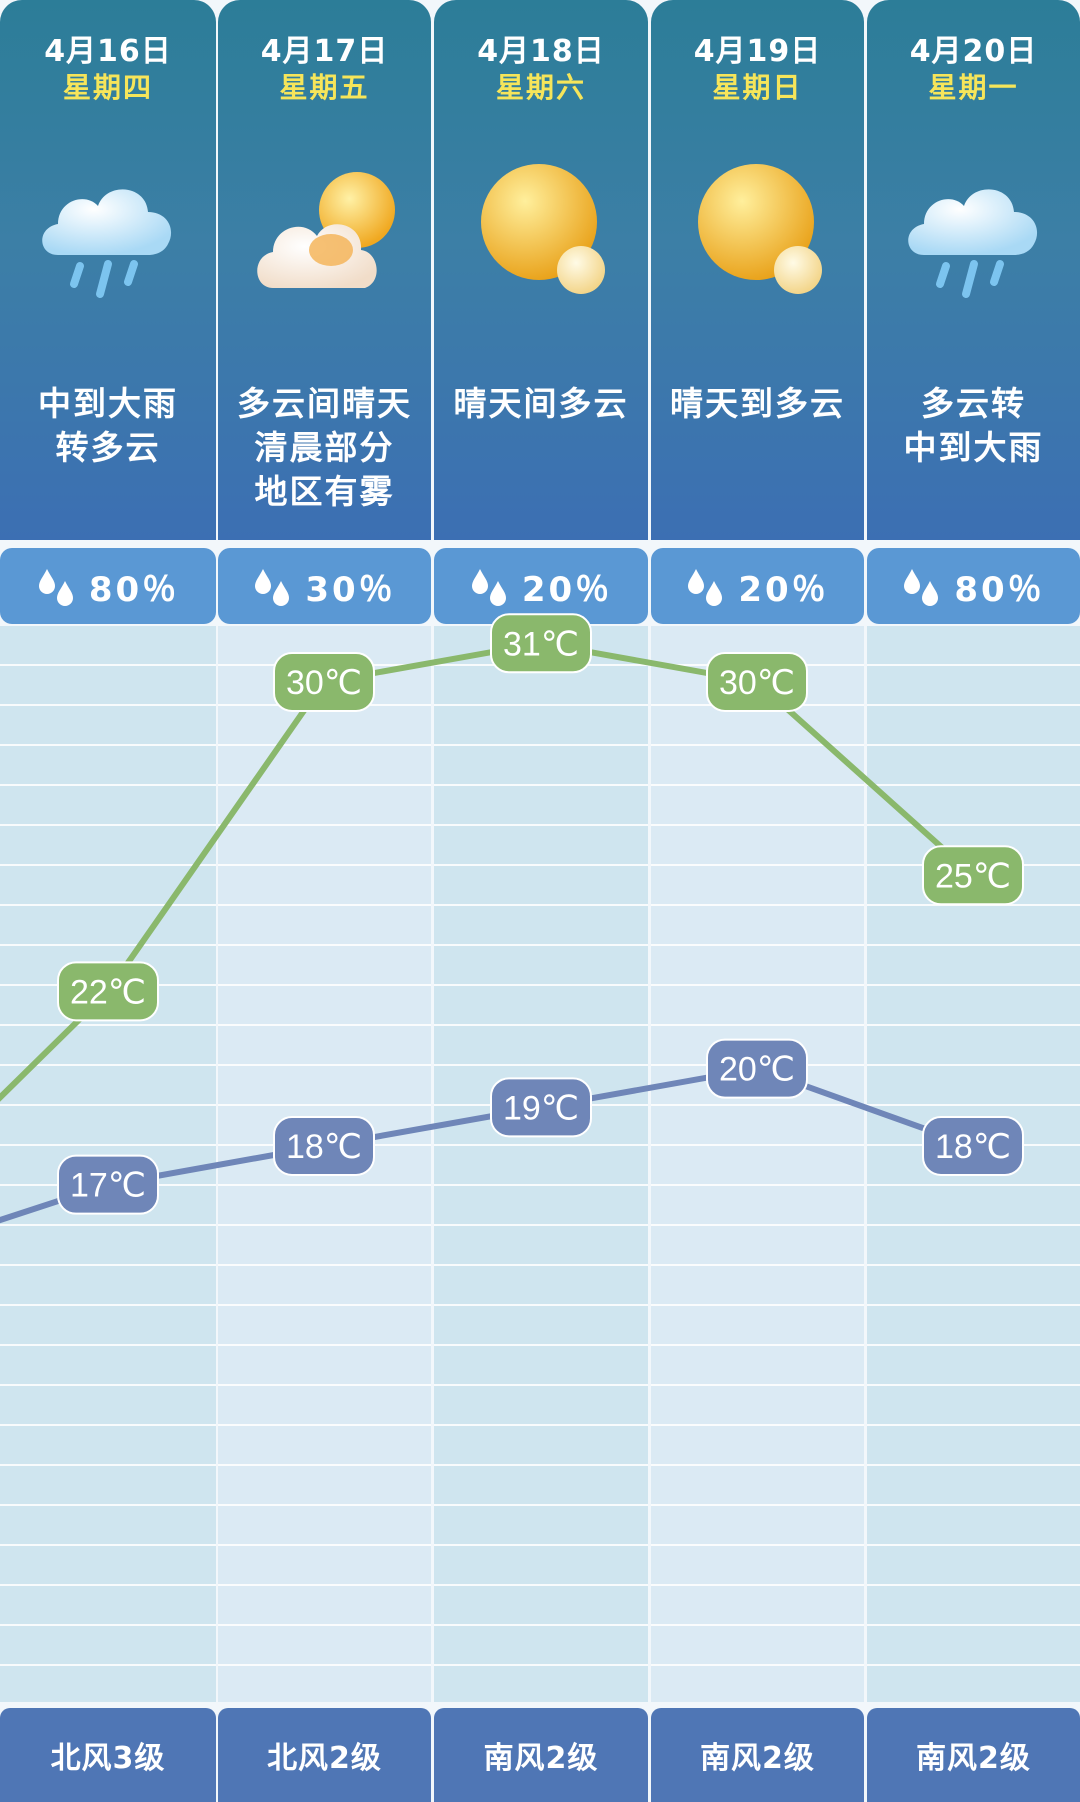 This screenshot has height=1802, width=1080. Describe the element at coordinates (757, 51) in the screenshot. I see `day-date: 4月19日` at that location.